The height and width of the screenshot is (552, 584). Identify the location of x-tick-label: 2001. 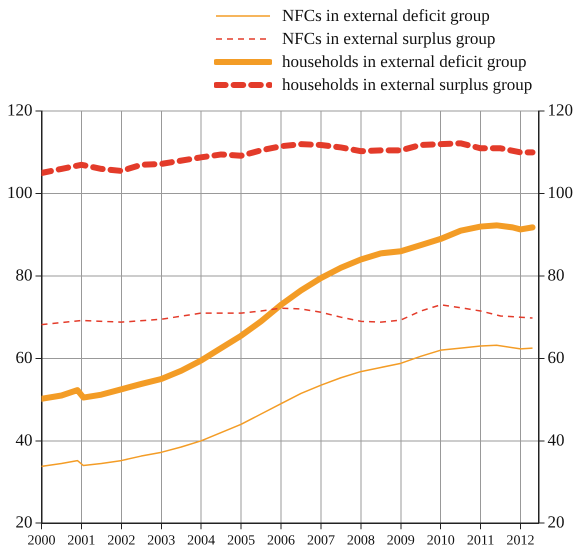
(81, 540).